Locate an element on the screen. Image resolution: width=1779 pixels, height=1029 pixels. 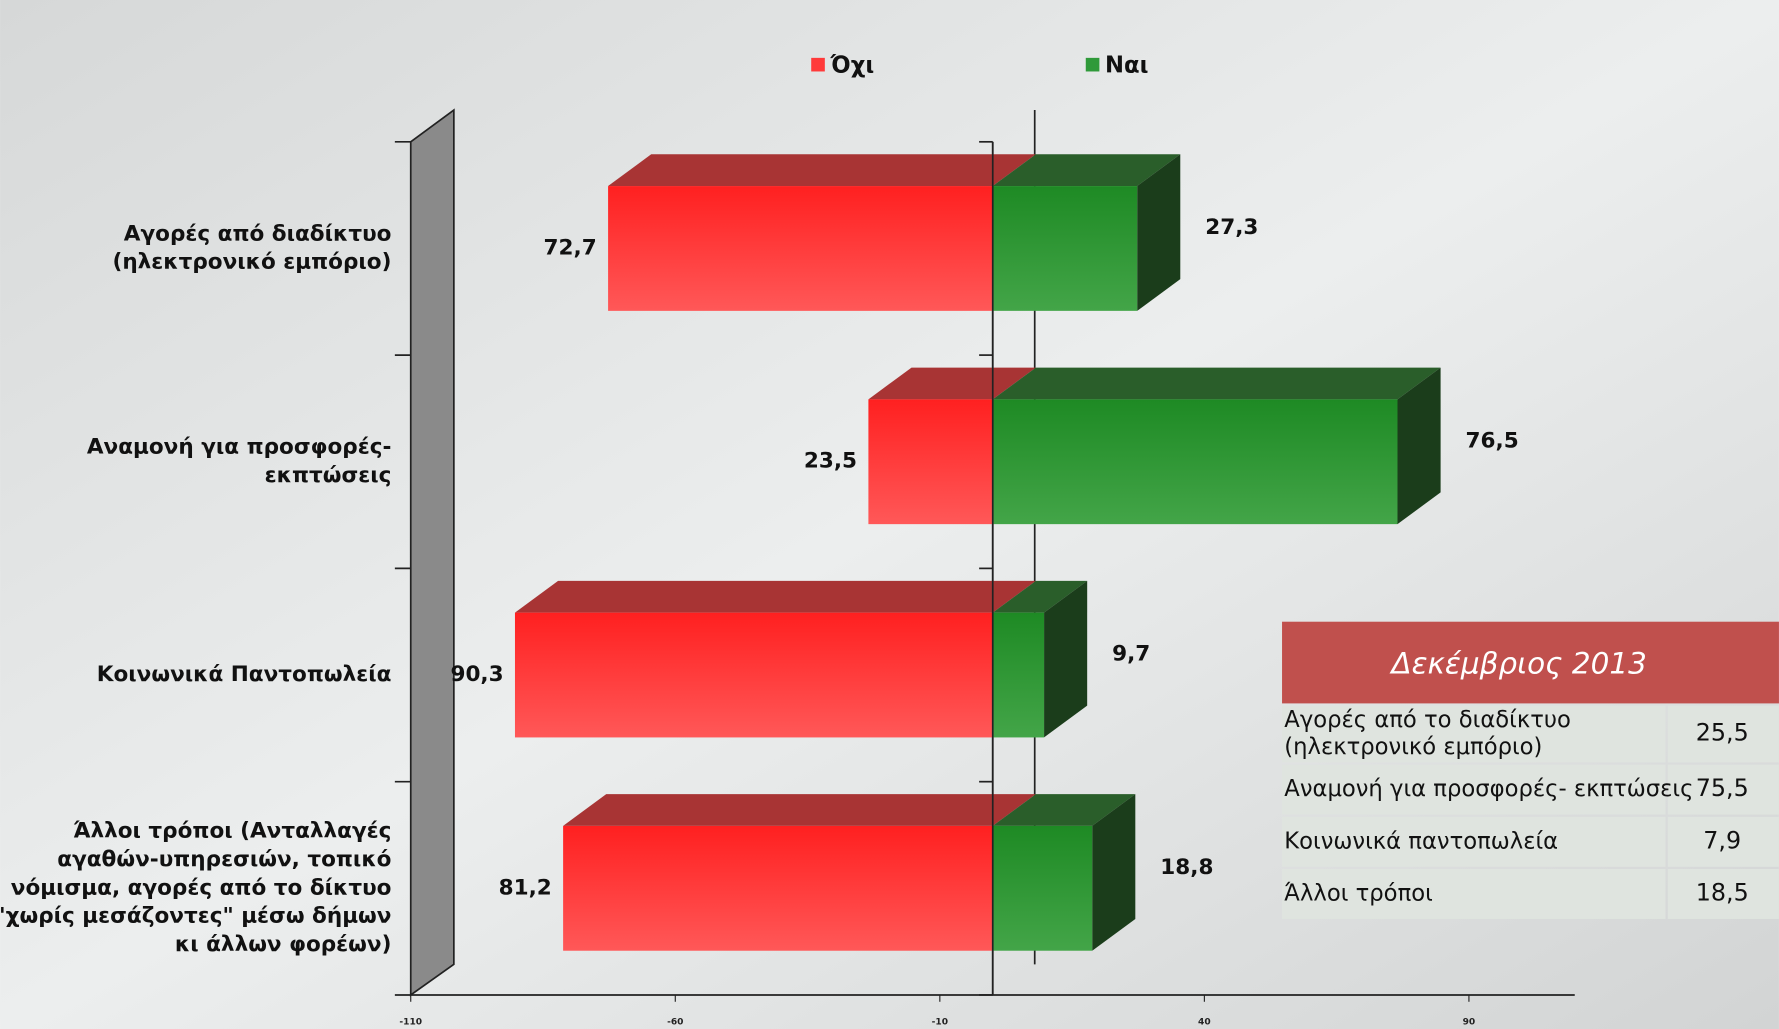
table-label: (ηλεκτρονικό εμπόριο) is located at coordinates (1413, 747).